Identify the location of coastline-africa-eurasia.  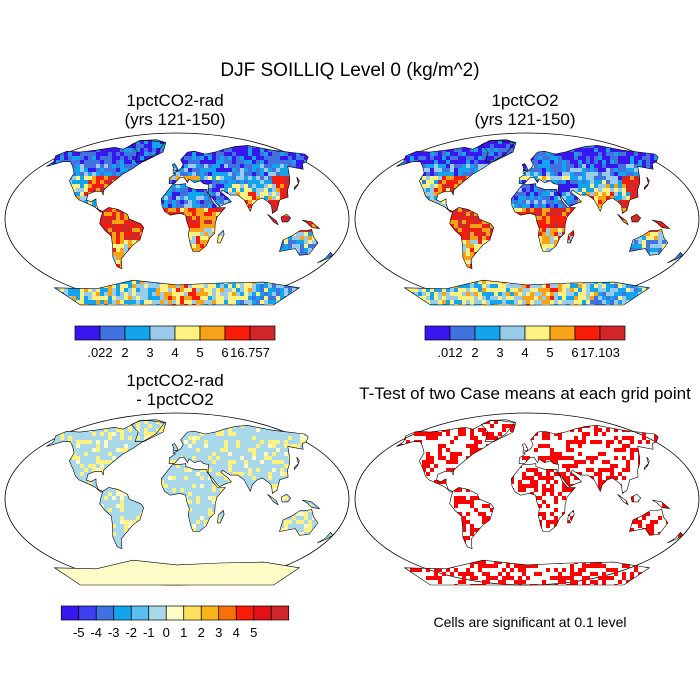
(234, 198).